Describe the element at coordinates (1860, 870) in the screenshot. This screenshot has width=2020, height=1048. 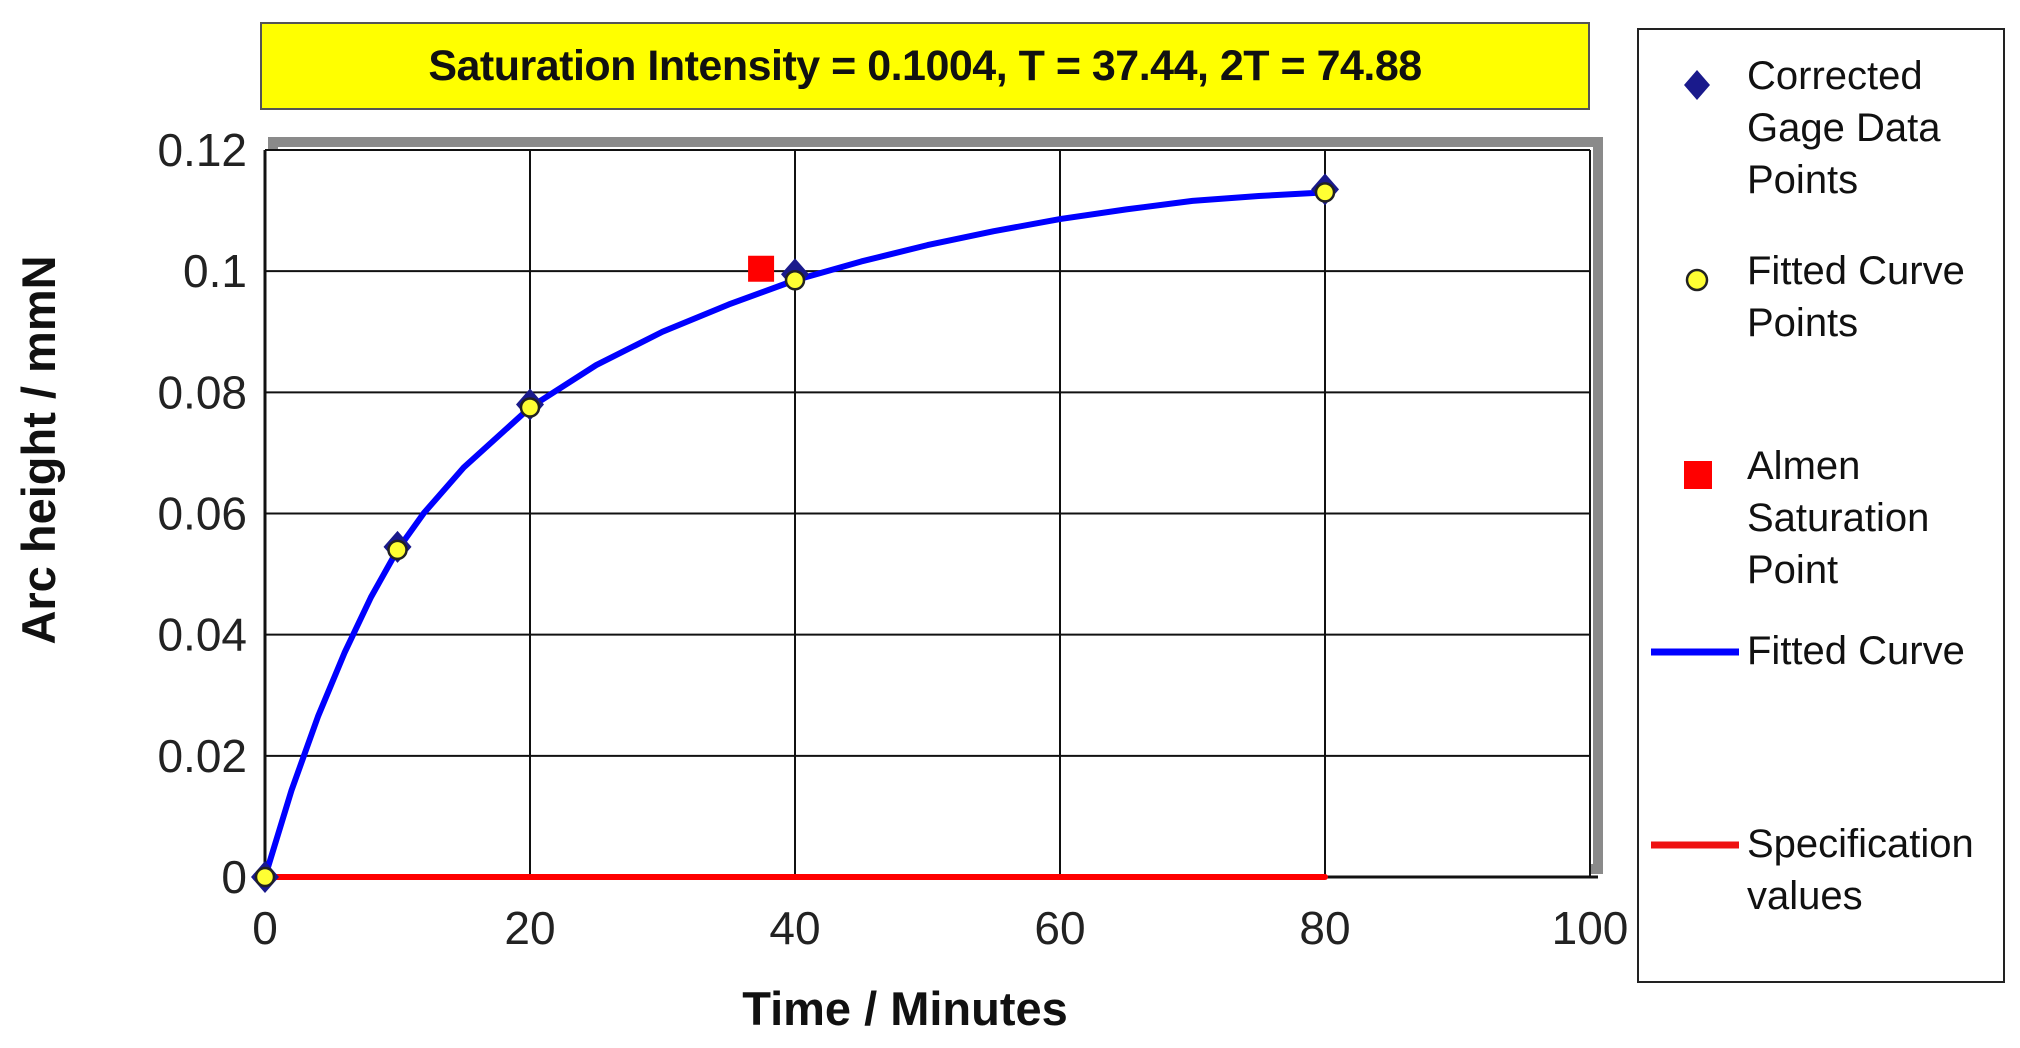
I see `legend-label: Specification values` at that location.